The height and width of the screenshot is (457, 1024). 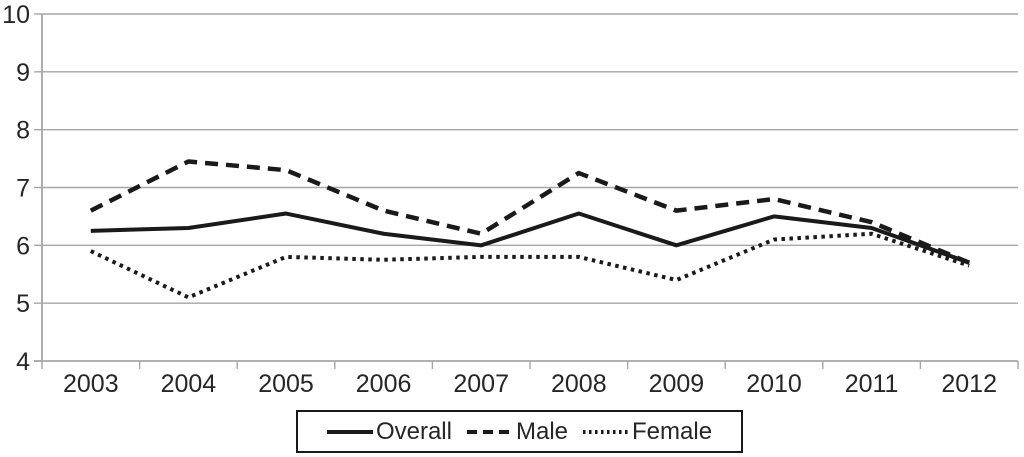 I want to click on x-tick-label: 2008, so click(x=579, y=384).